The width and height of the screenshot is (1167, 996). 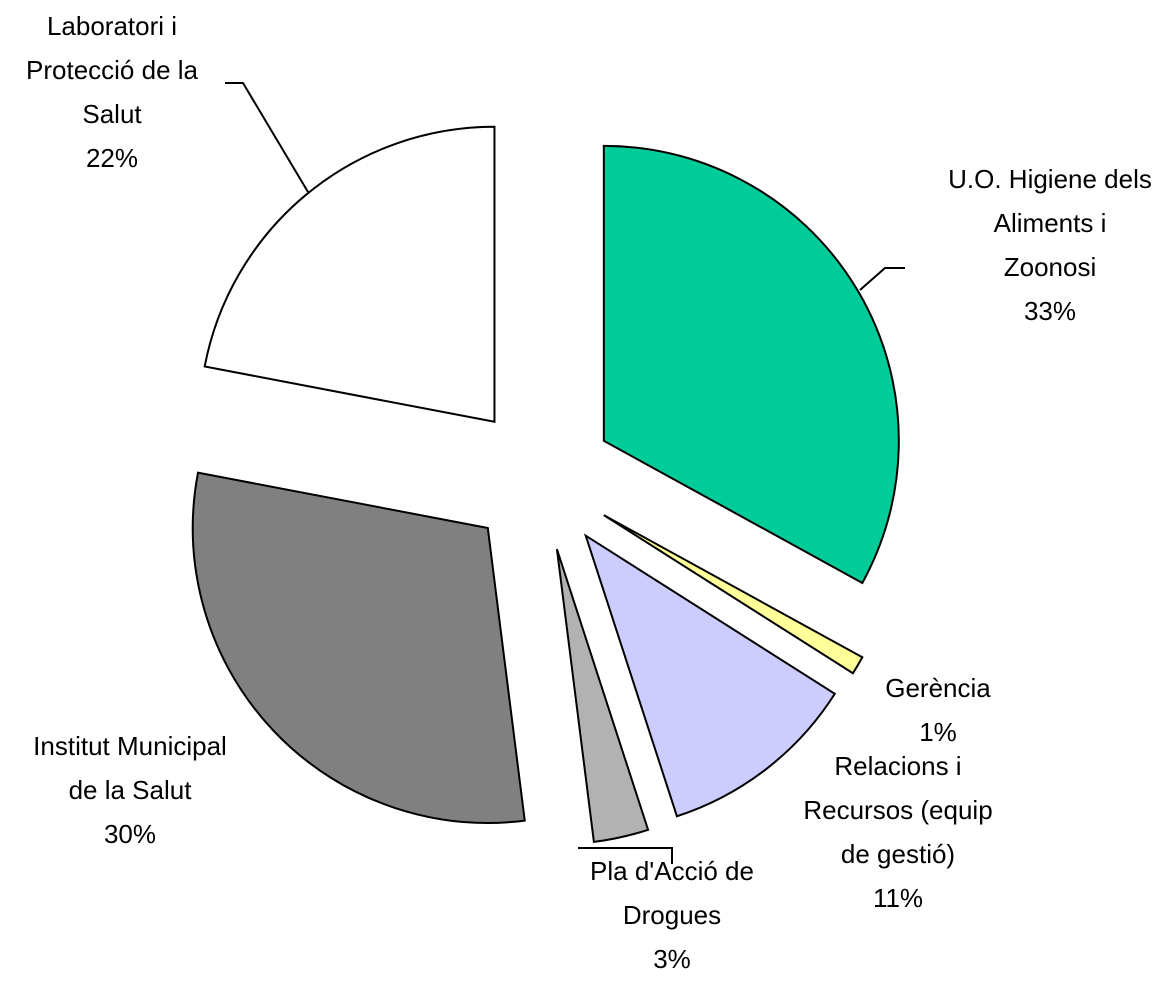 What do you see at coordinates (672, 893) in the screenshot?
I see `slice-name: Pla d'Acció de Drogues` at bounding box center [672, 893].